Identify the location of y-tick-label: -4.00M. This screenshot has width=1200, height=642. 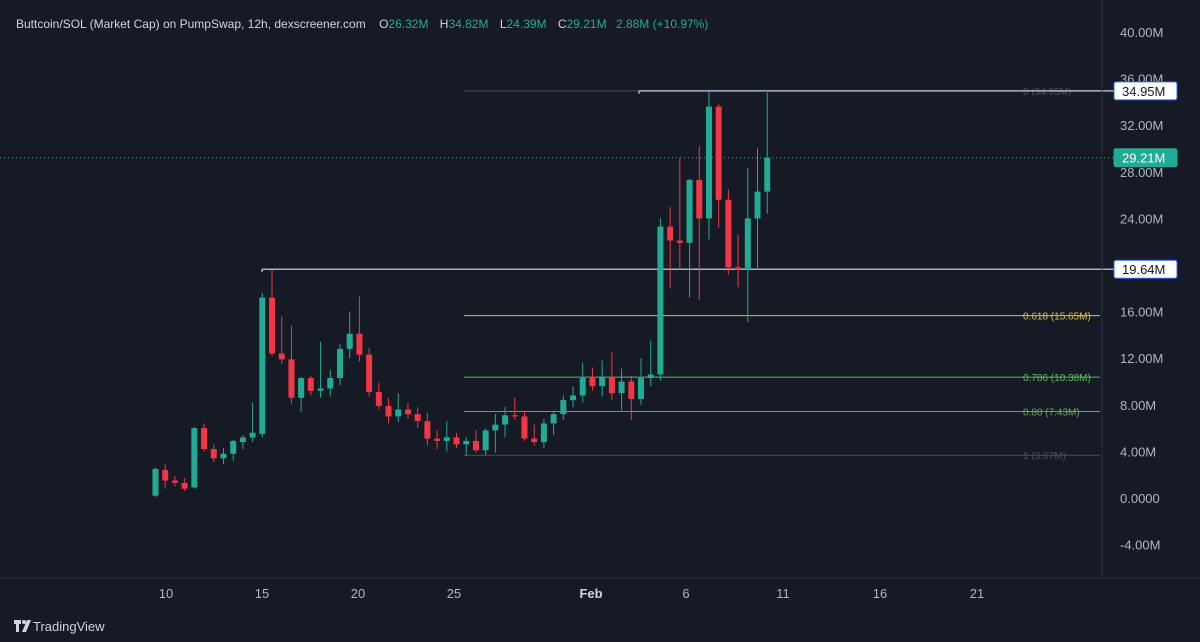
(1140, 545).